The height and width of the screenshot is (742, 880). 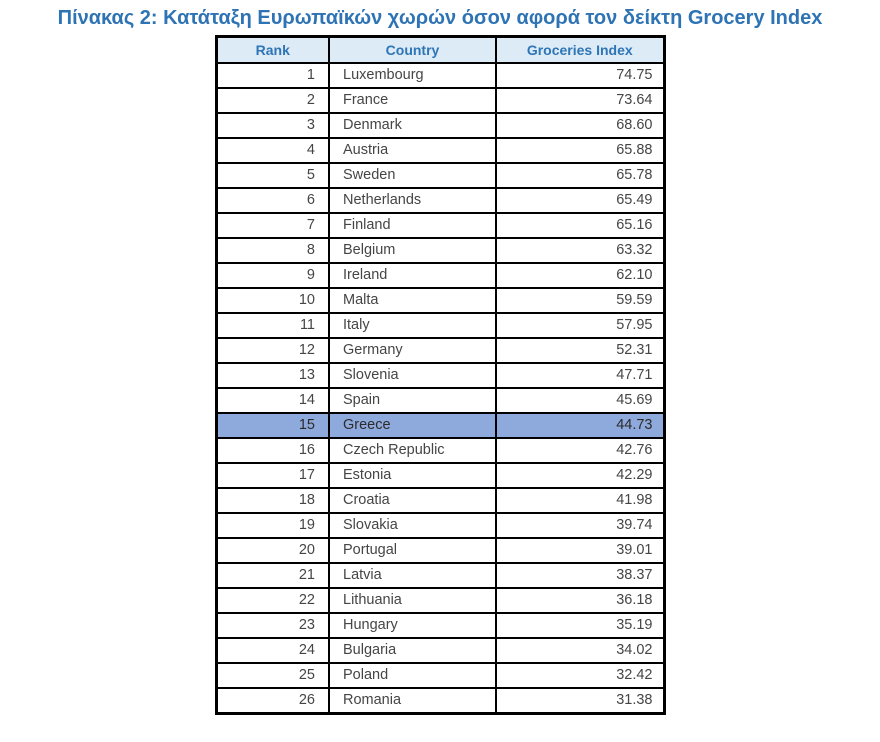 I want to click on country-cell: Portugal, so click(x=412, y=550).